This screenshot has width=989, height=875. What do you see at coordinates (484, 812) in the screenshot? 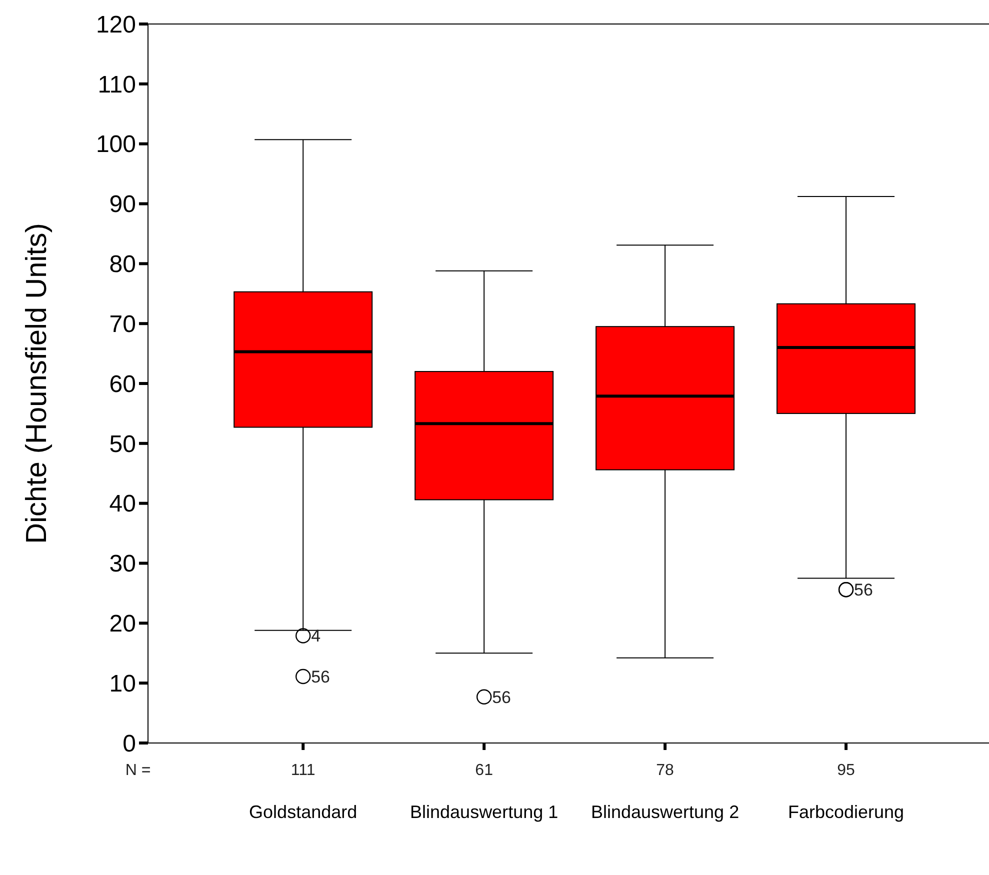
I see `x-tick-label: Blindauswertung 1` at bounding box center [484, 812].